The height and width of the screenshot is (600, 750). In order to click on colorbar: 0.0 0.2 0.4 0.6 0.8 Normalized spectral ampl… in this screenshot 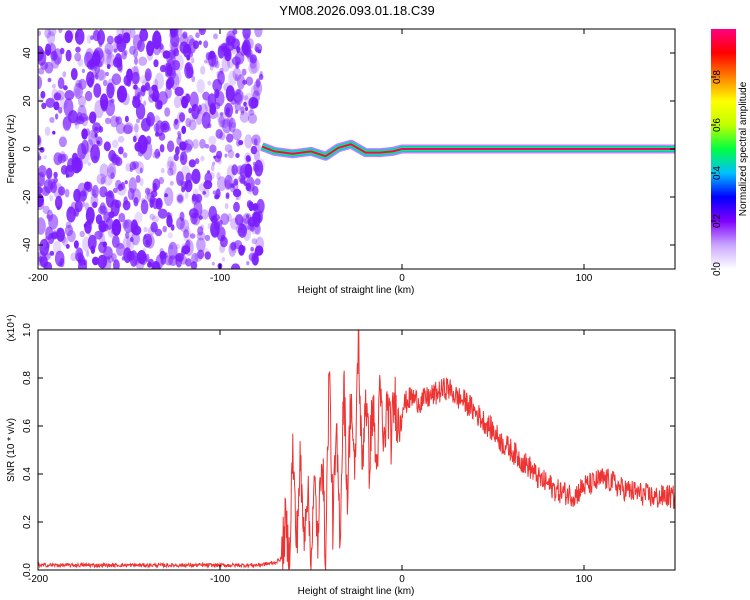, I will do `click(730, 152)`.